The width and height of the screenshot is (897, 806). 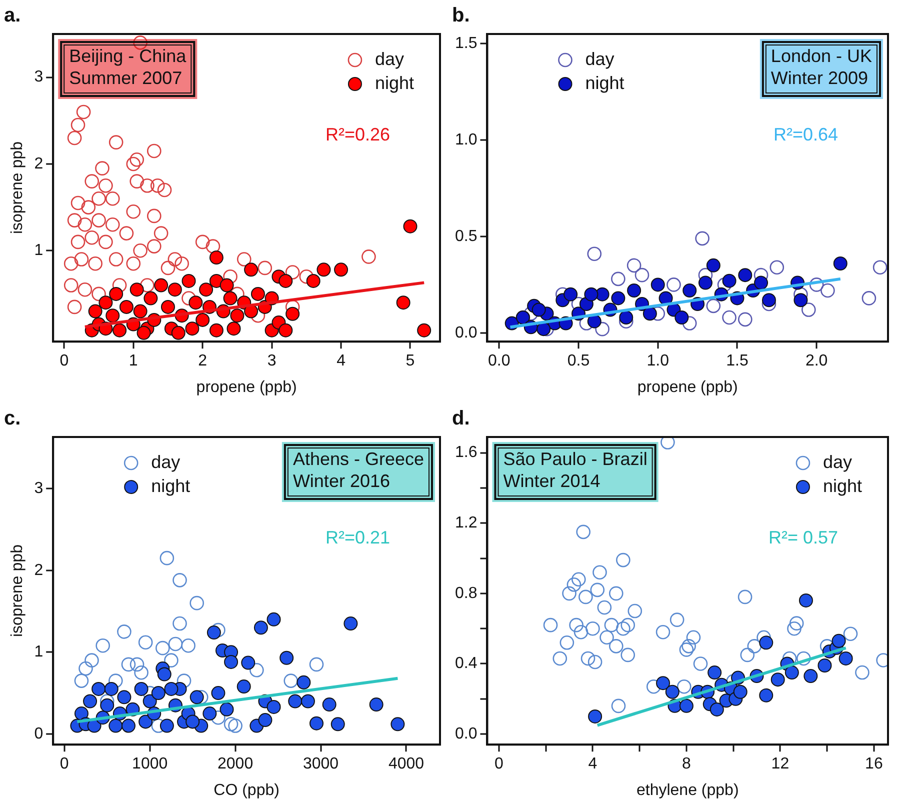 What do you see at coordinates (357, 134) in the screenshot?
I see `annotation: R²=0.26` at bounding box center [357, 134].